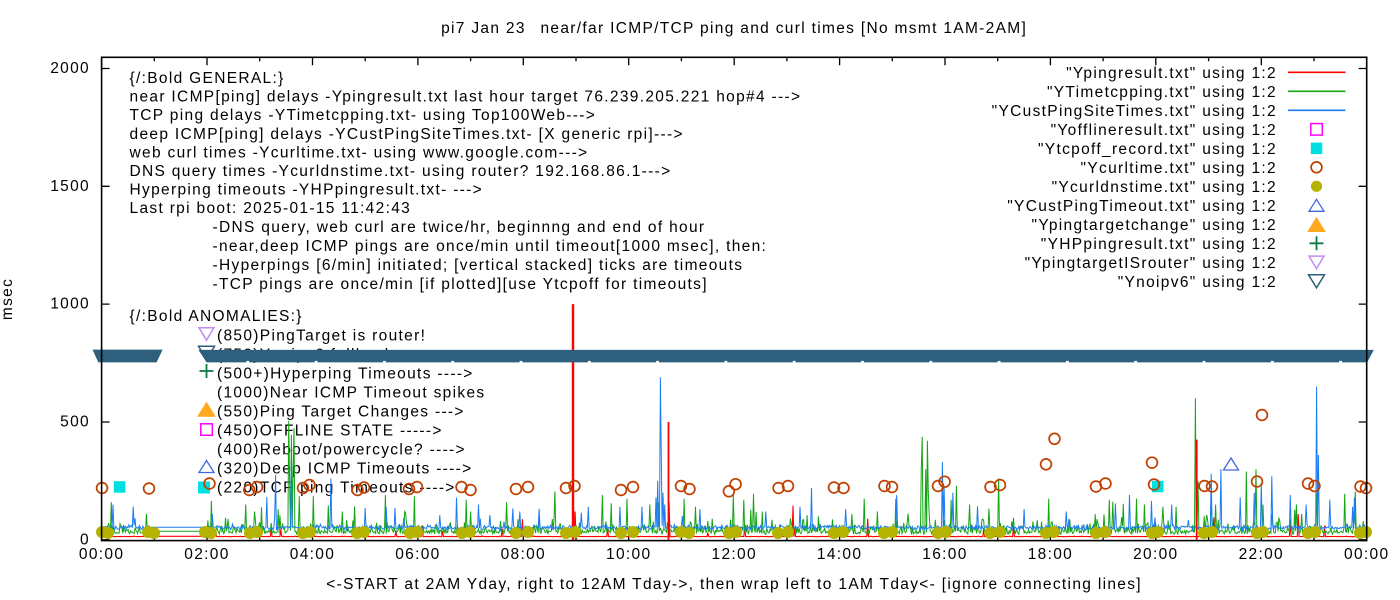  Describe the element at coordinates (1164, 130) in the screenshot. I see `svg-text: "Yofflineresult.txt" using 1:2` at that location.